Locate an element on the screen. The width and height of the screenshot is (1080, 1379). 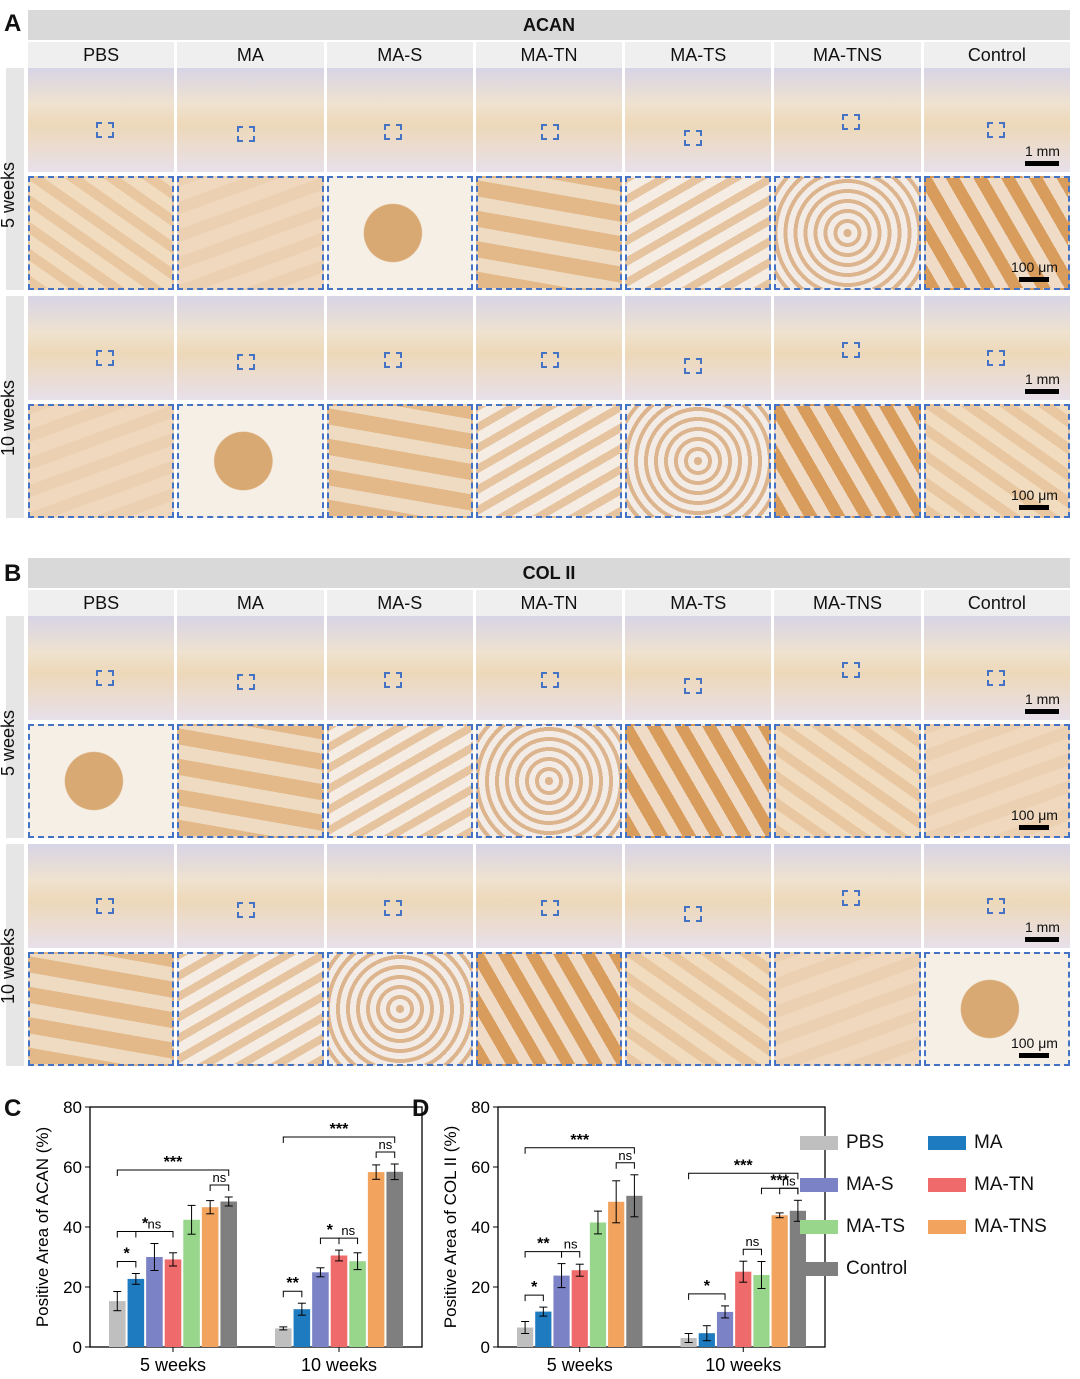
legend-label: Control is located at coordinates (877, 1268).